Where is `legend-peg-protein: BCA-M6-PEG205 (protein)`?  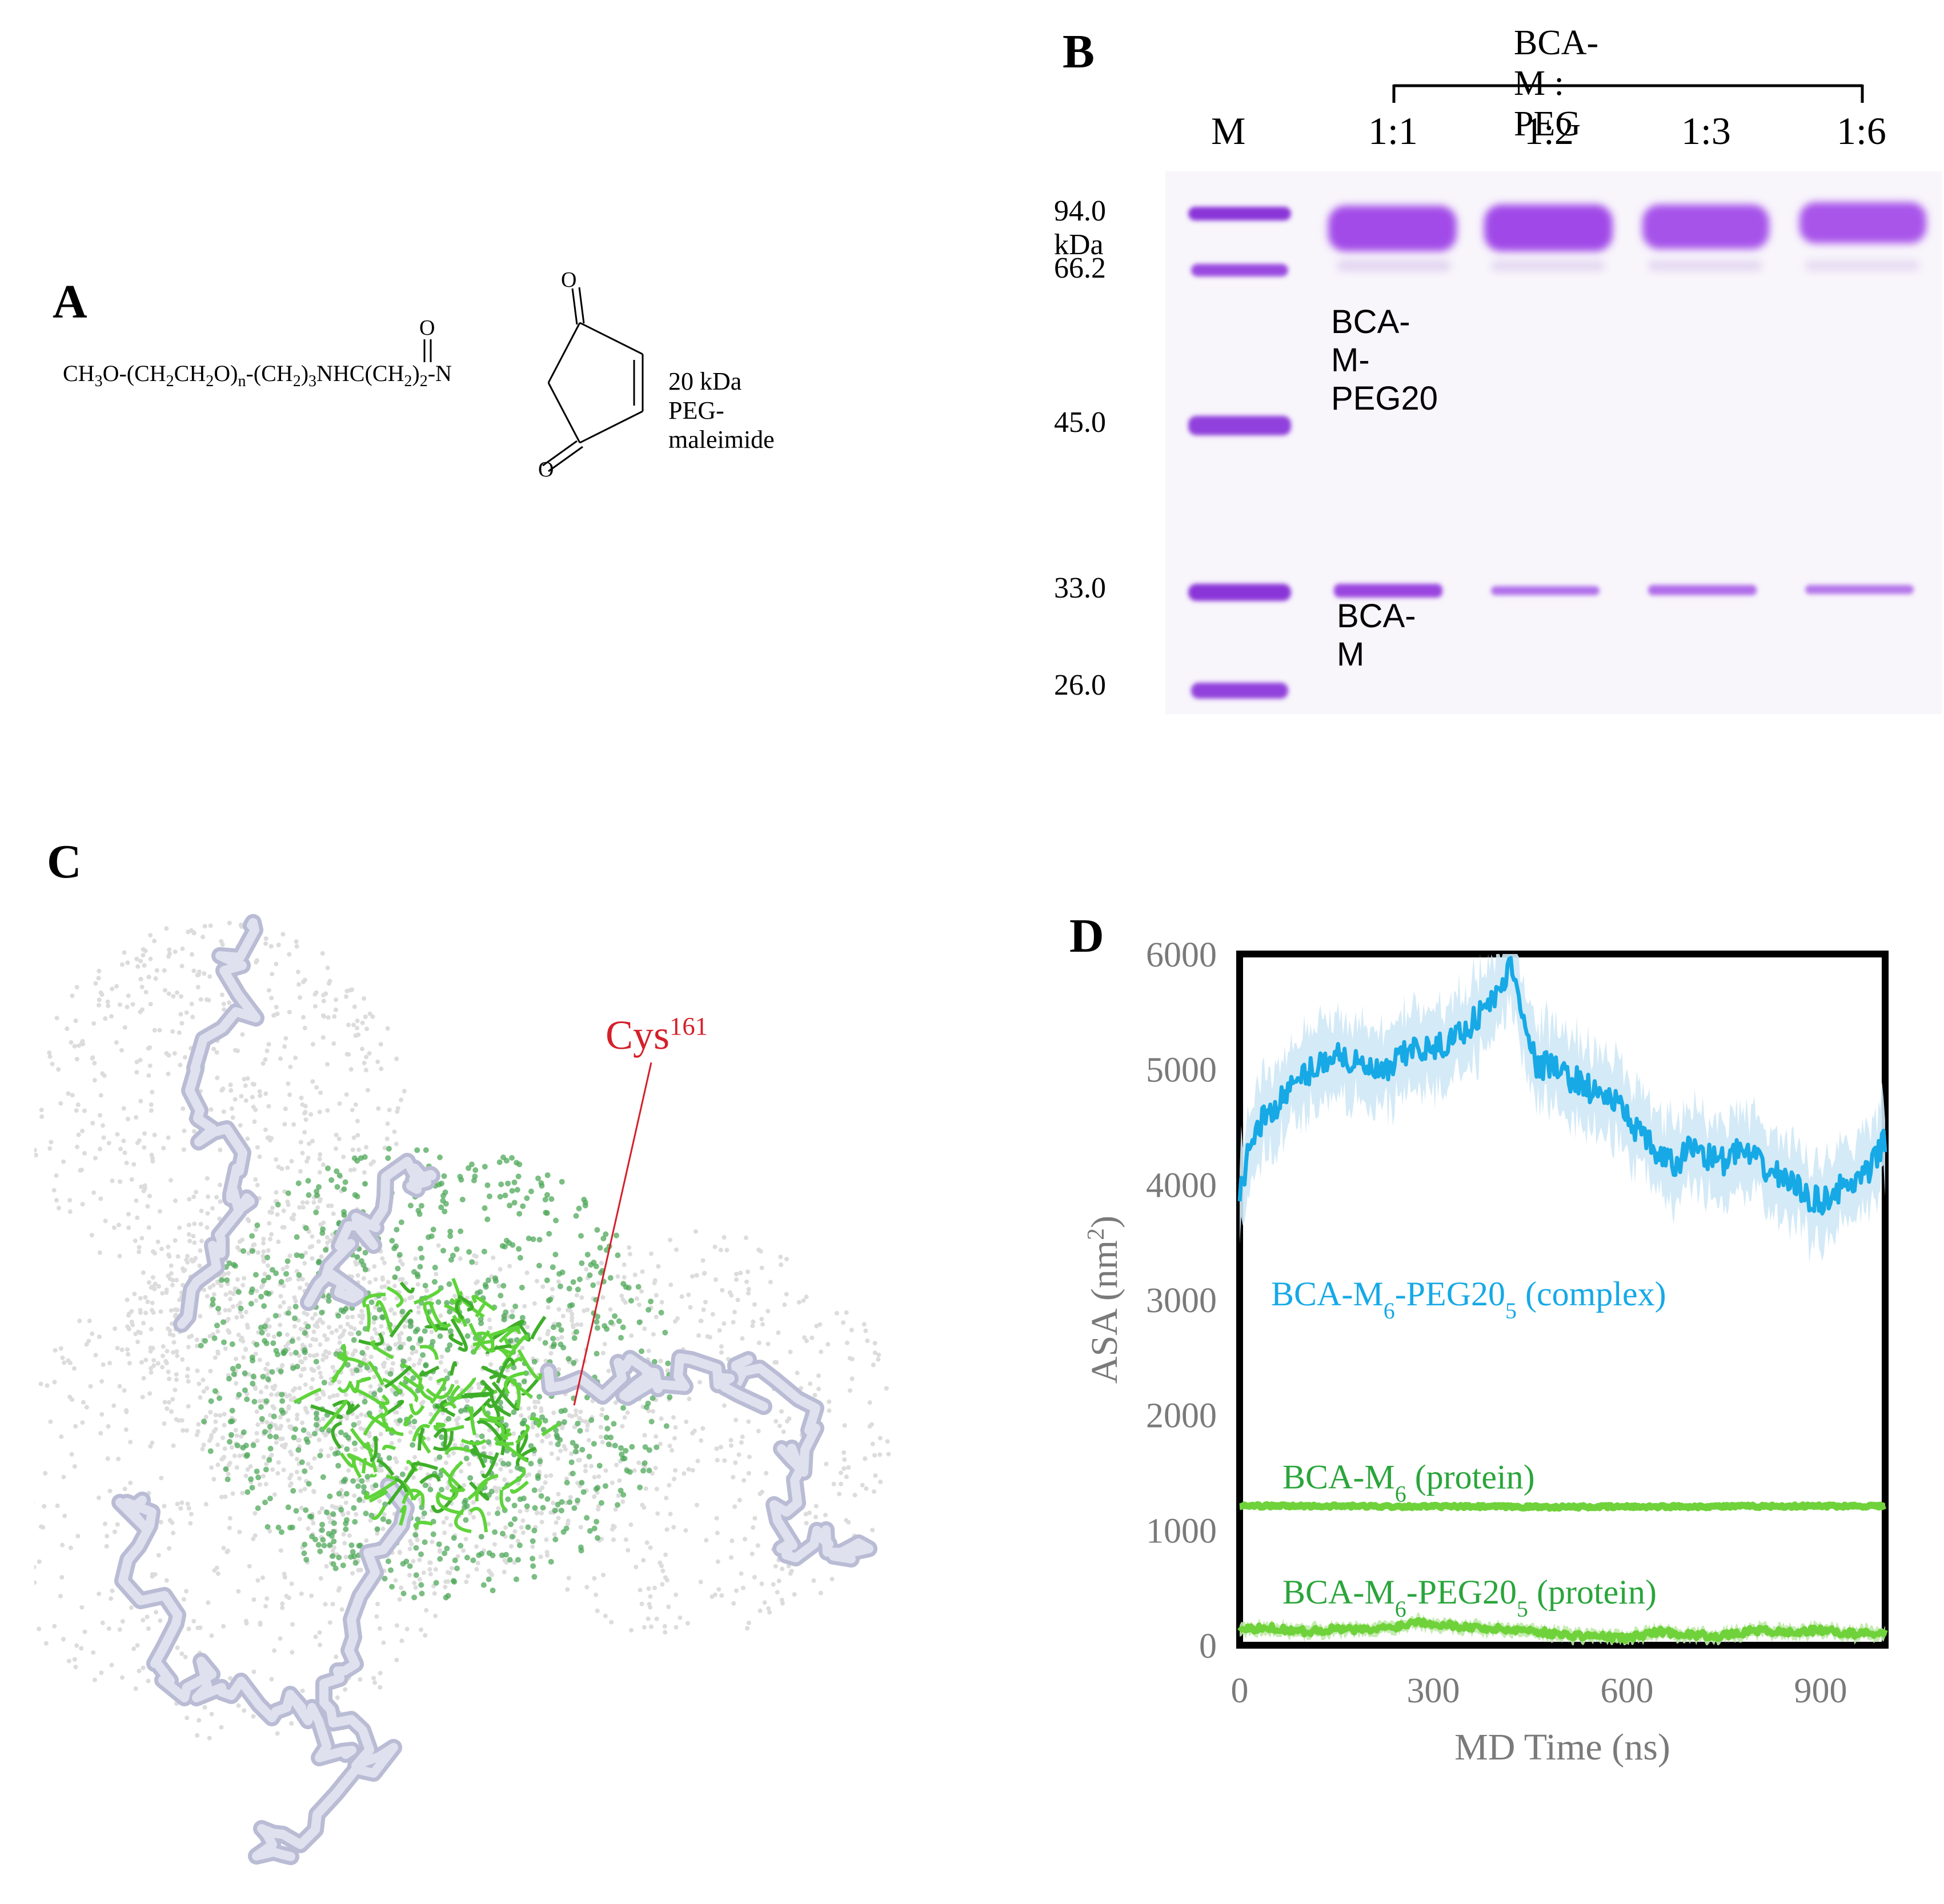
legend-peg-protein: BCA-M6-PEG205 (protein) is located at coordinates (1469, 1597).